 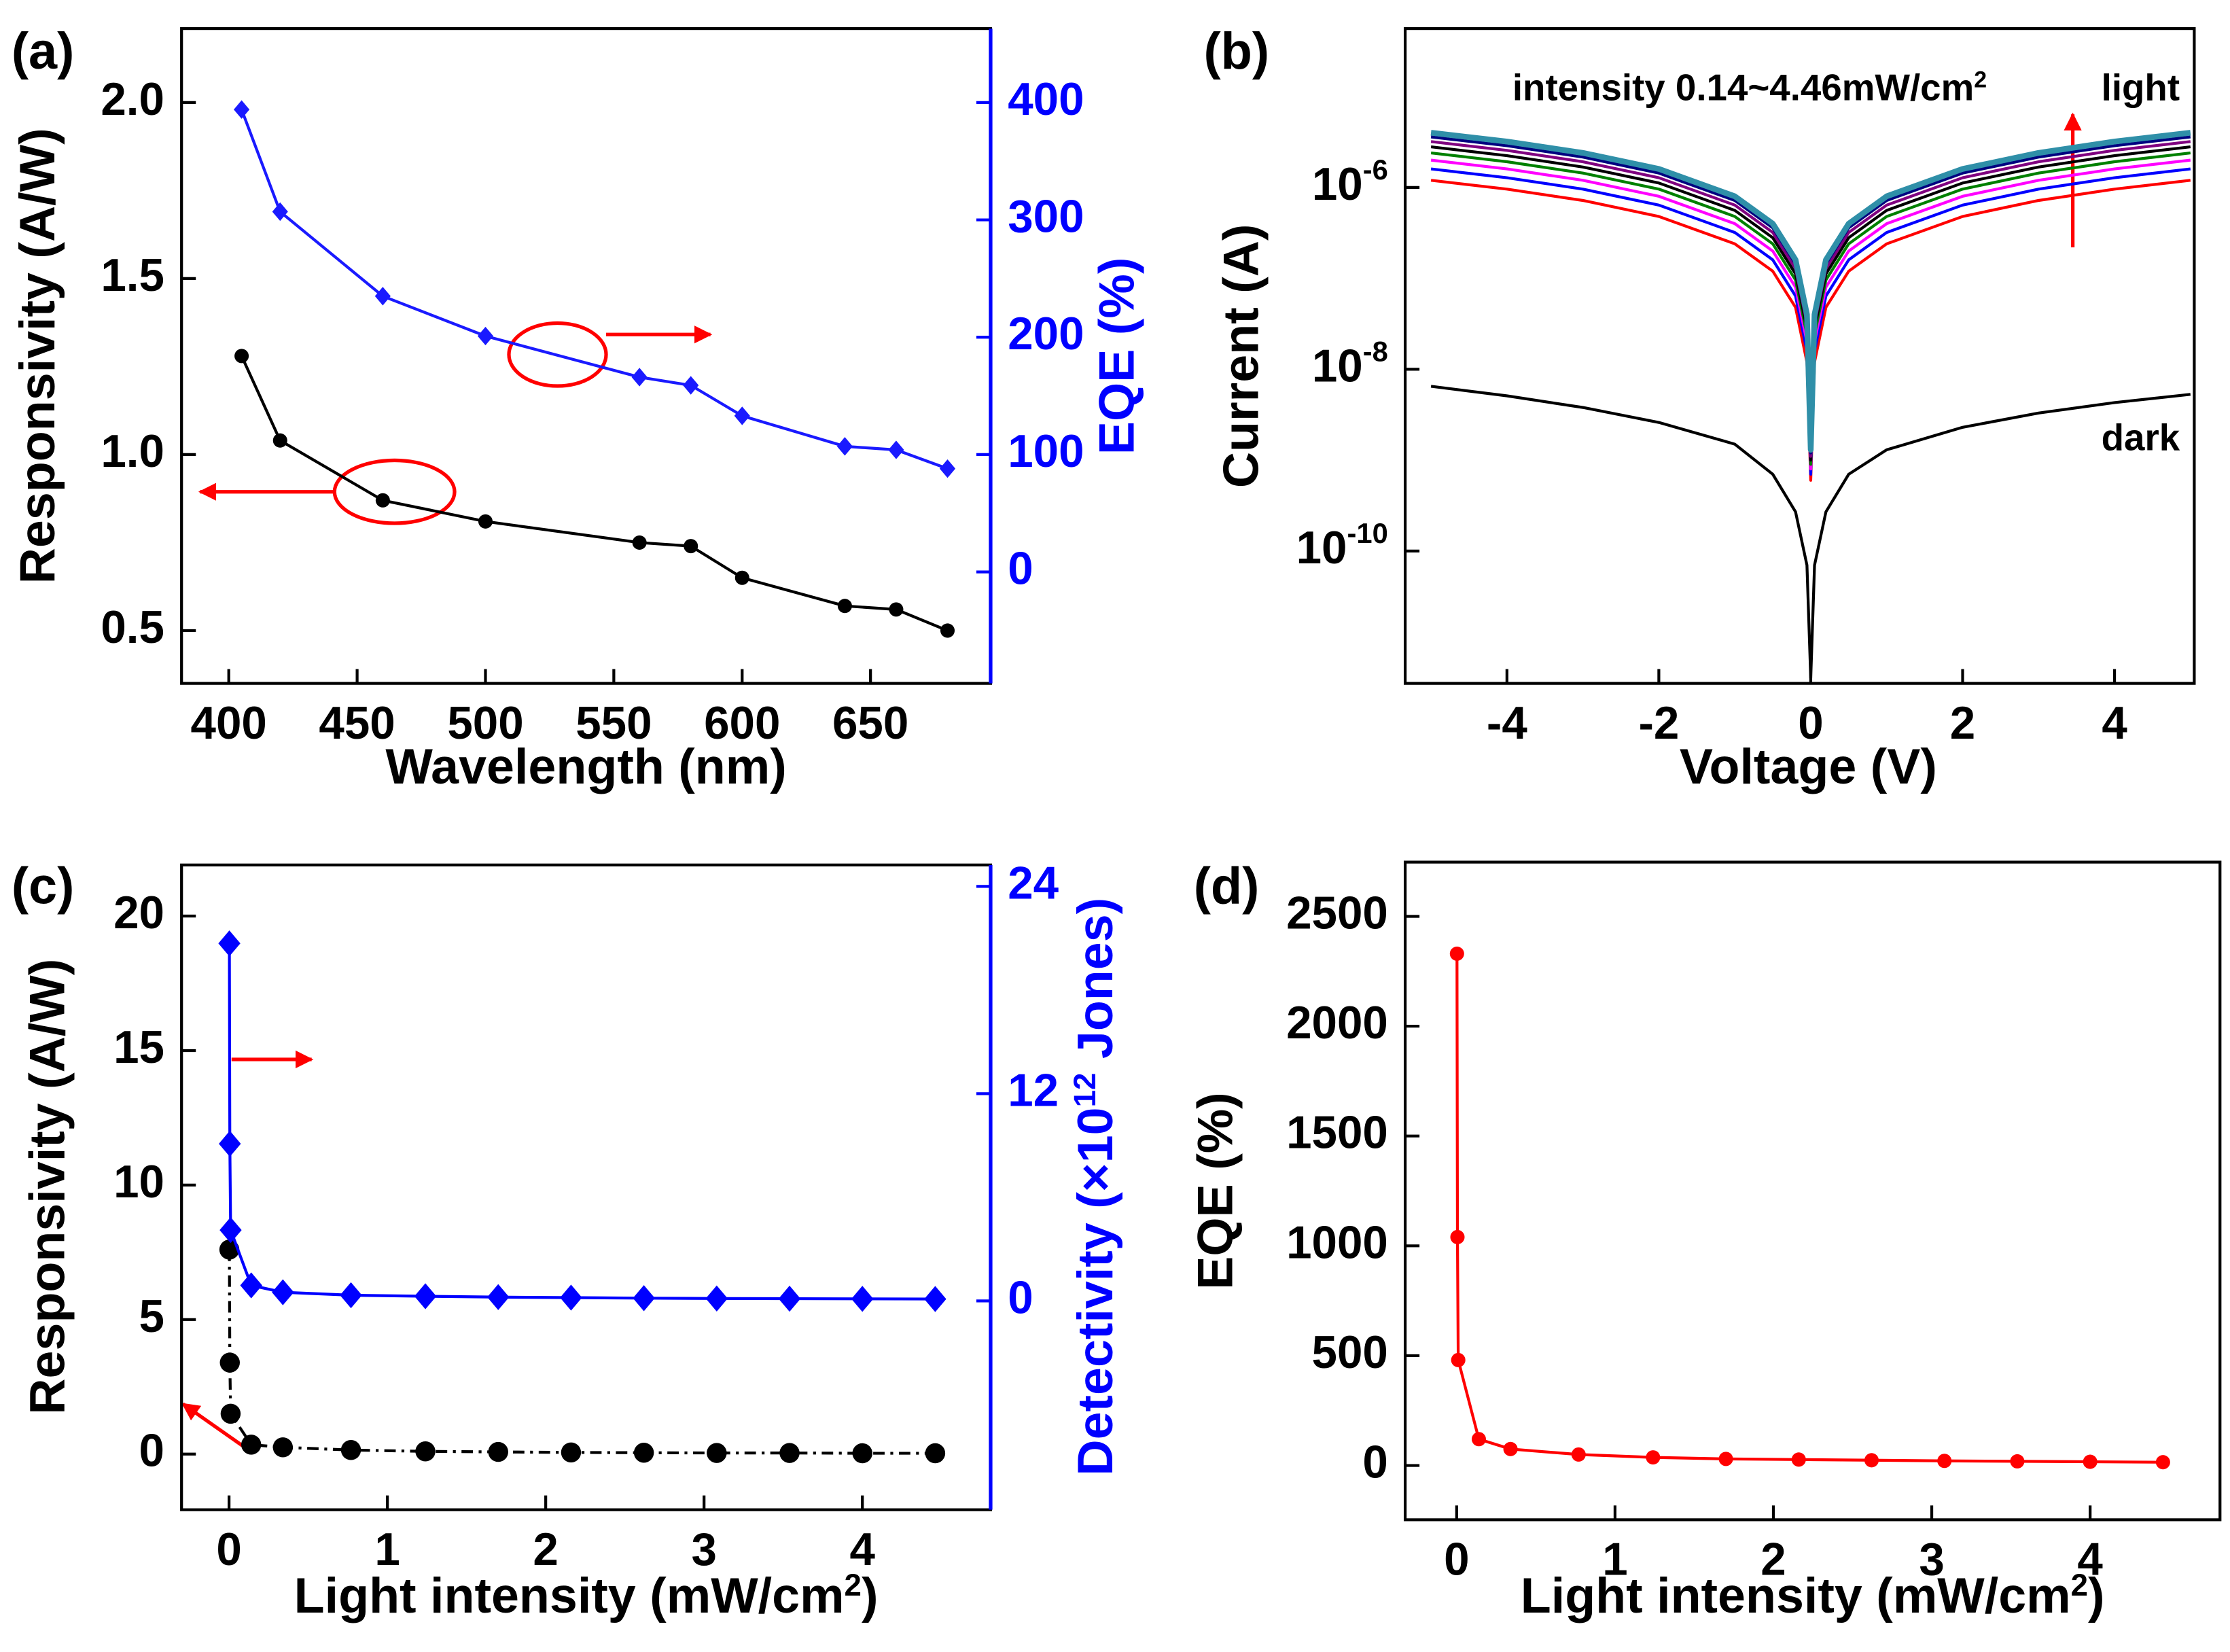 What do you see at coordinates (703, 1549) in the screenshot?
I see `x-tick-label: 3` at bounding box center [703, 1549].